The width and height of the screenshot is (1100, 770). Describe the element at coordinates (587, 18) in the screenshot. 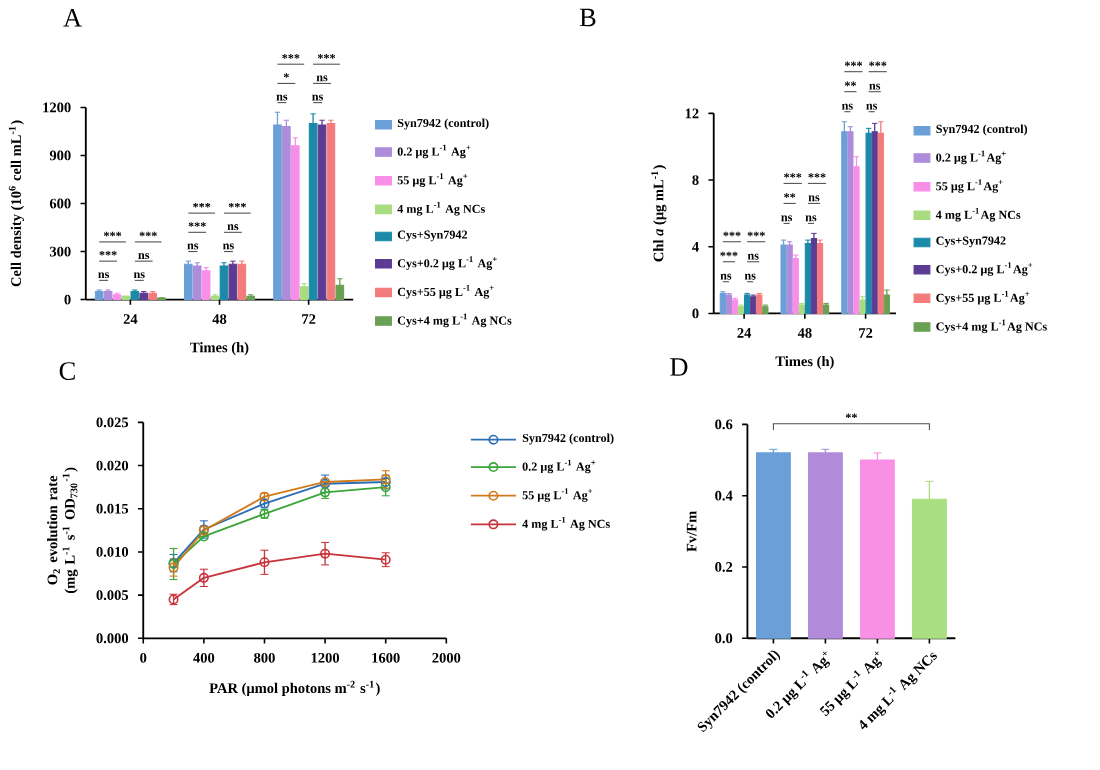

I see `chart-title: B` at that location.